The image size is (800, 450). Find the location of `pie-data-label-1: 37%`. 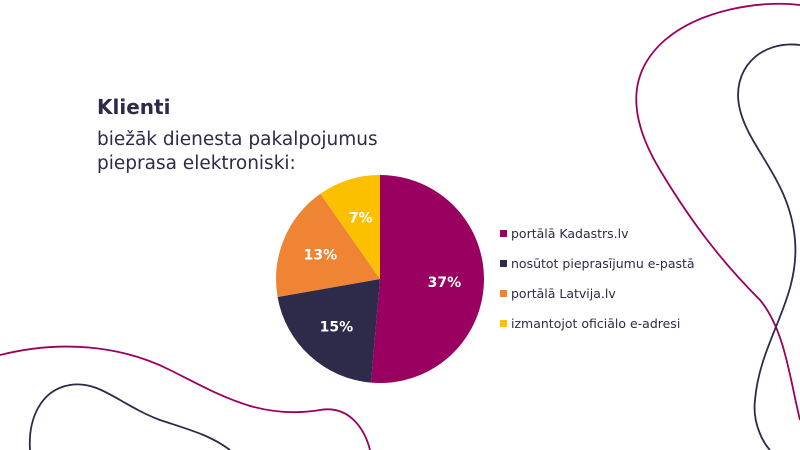

pie-data-label-1: 37% is located at coordinates (445, 283).